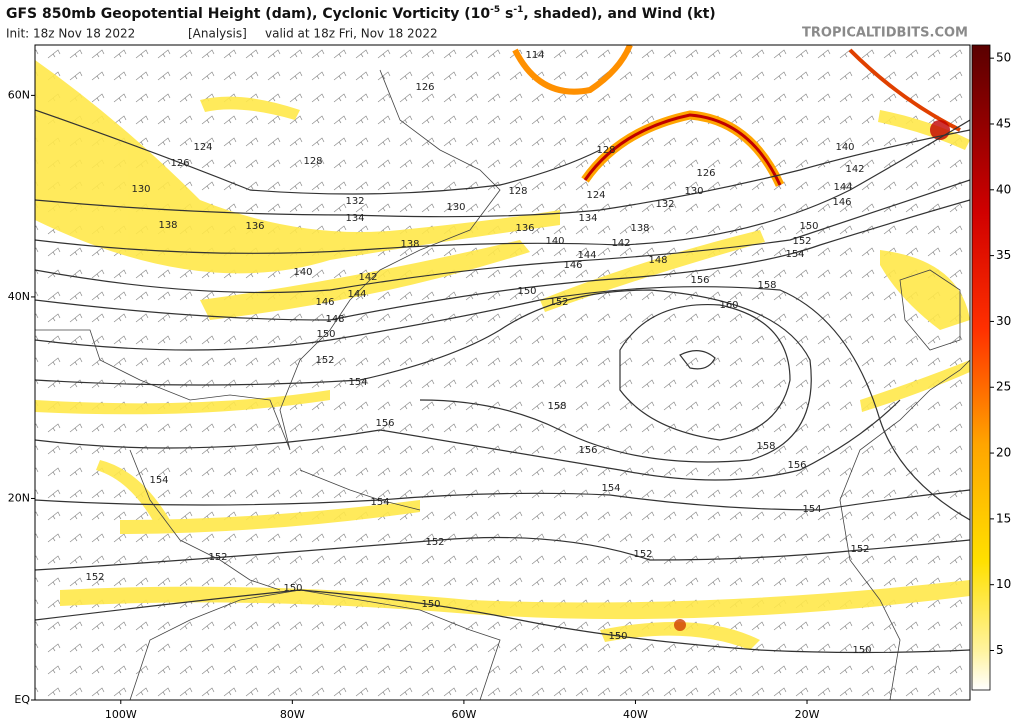 This screenshot has width=1024, height=724. What do you see at coordinates (981, 367) in the screenshot?
I see `colorbar` at bounding box center [981, 367].